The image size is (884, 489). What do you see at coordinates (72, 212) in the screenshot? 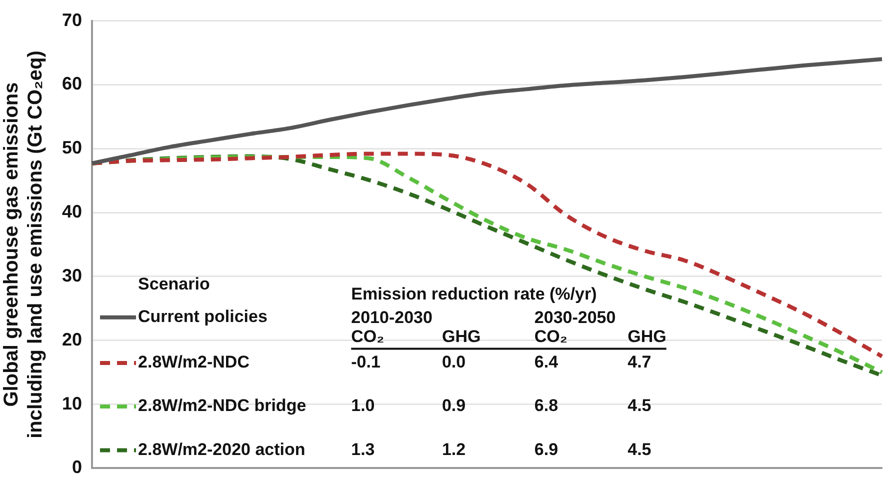
I see `y-tick-label: 40` at bounding box center [72, 212].